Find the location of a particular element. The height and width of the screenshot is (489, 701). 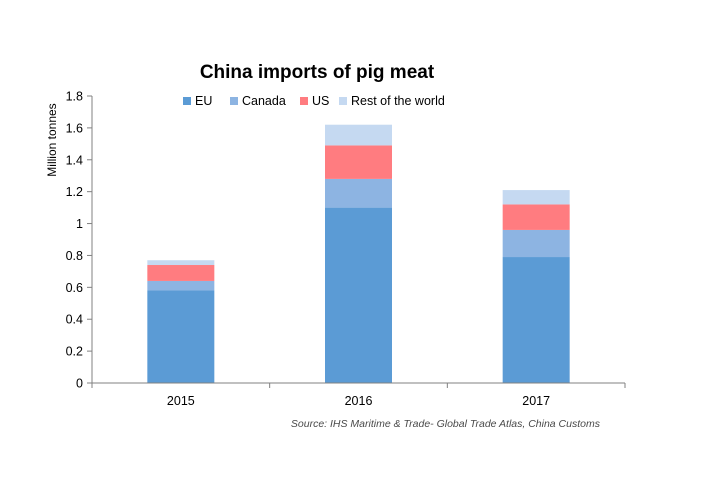

x-tick-label: 2016 is located at coordinates (359, 401).